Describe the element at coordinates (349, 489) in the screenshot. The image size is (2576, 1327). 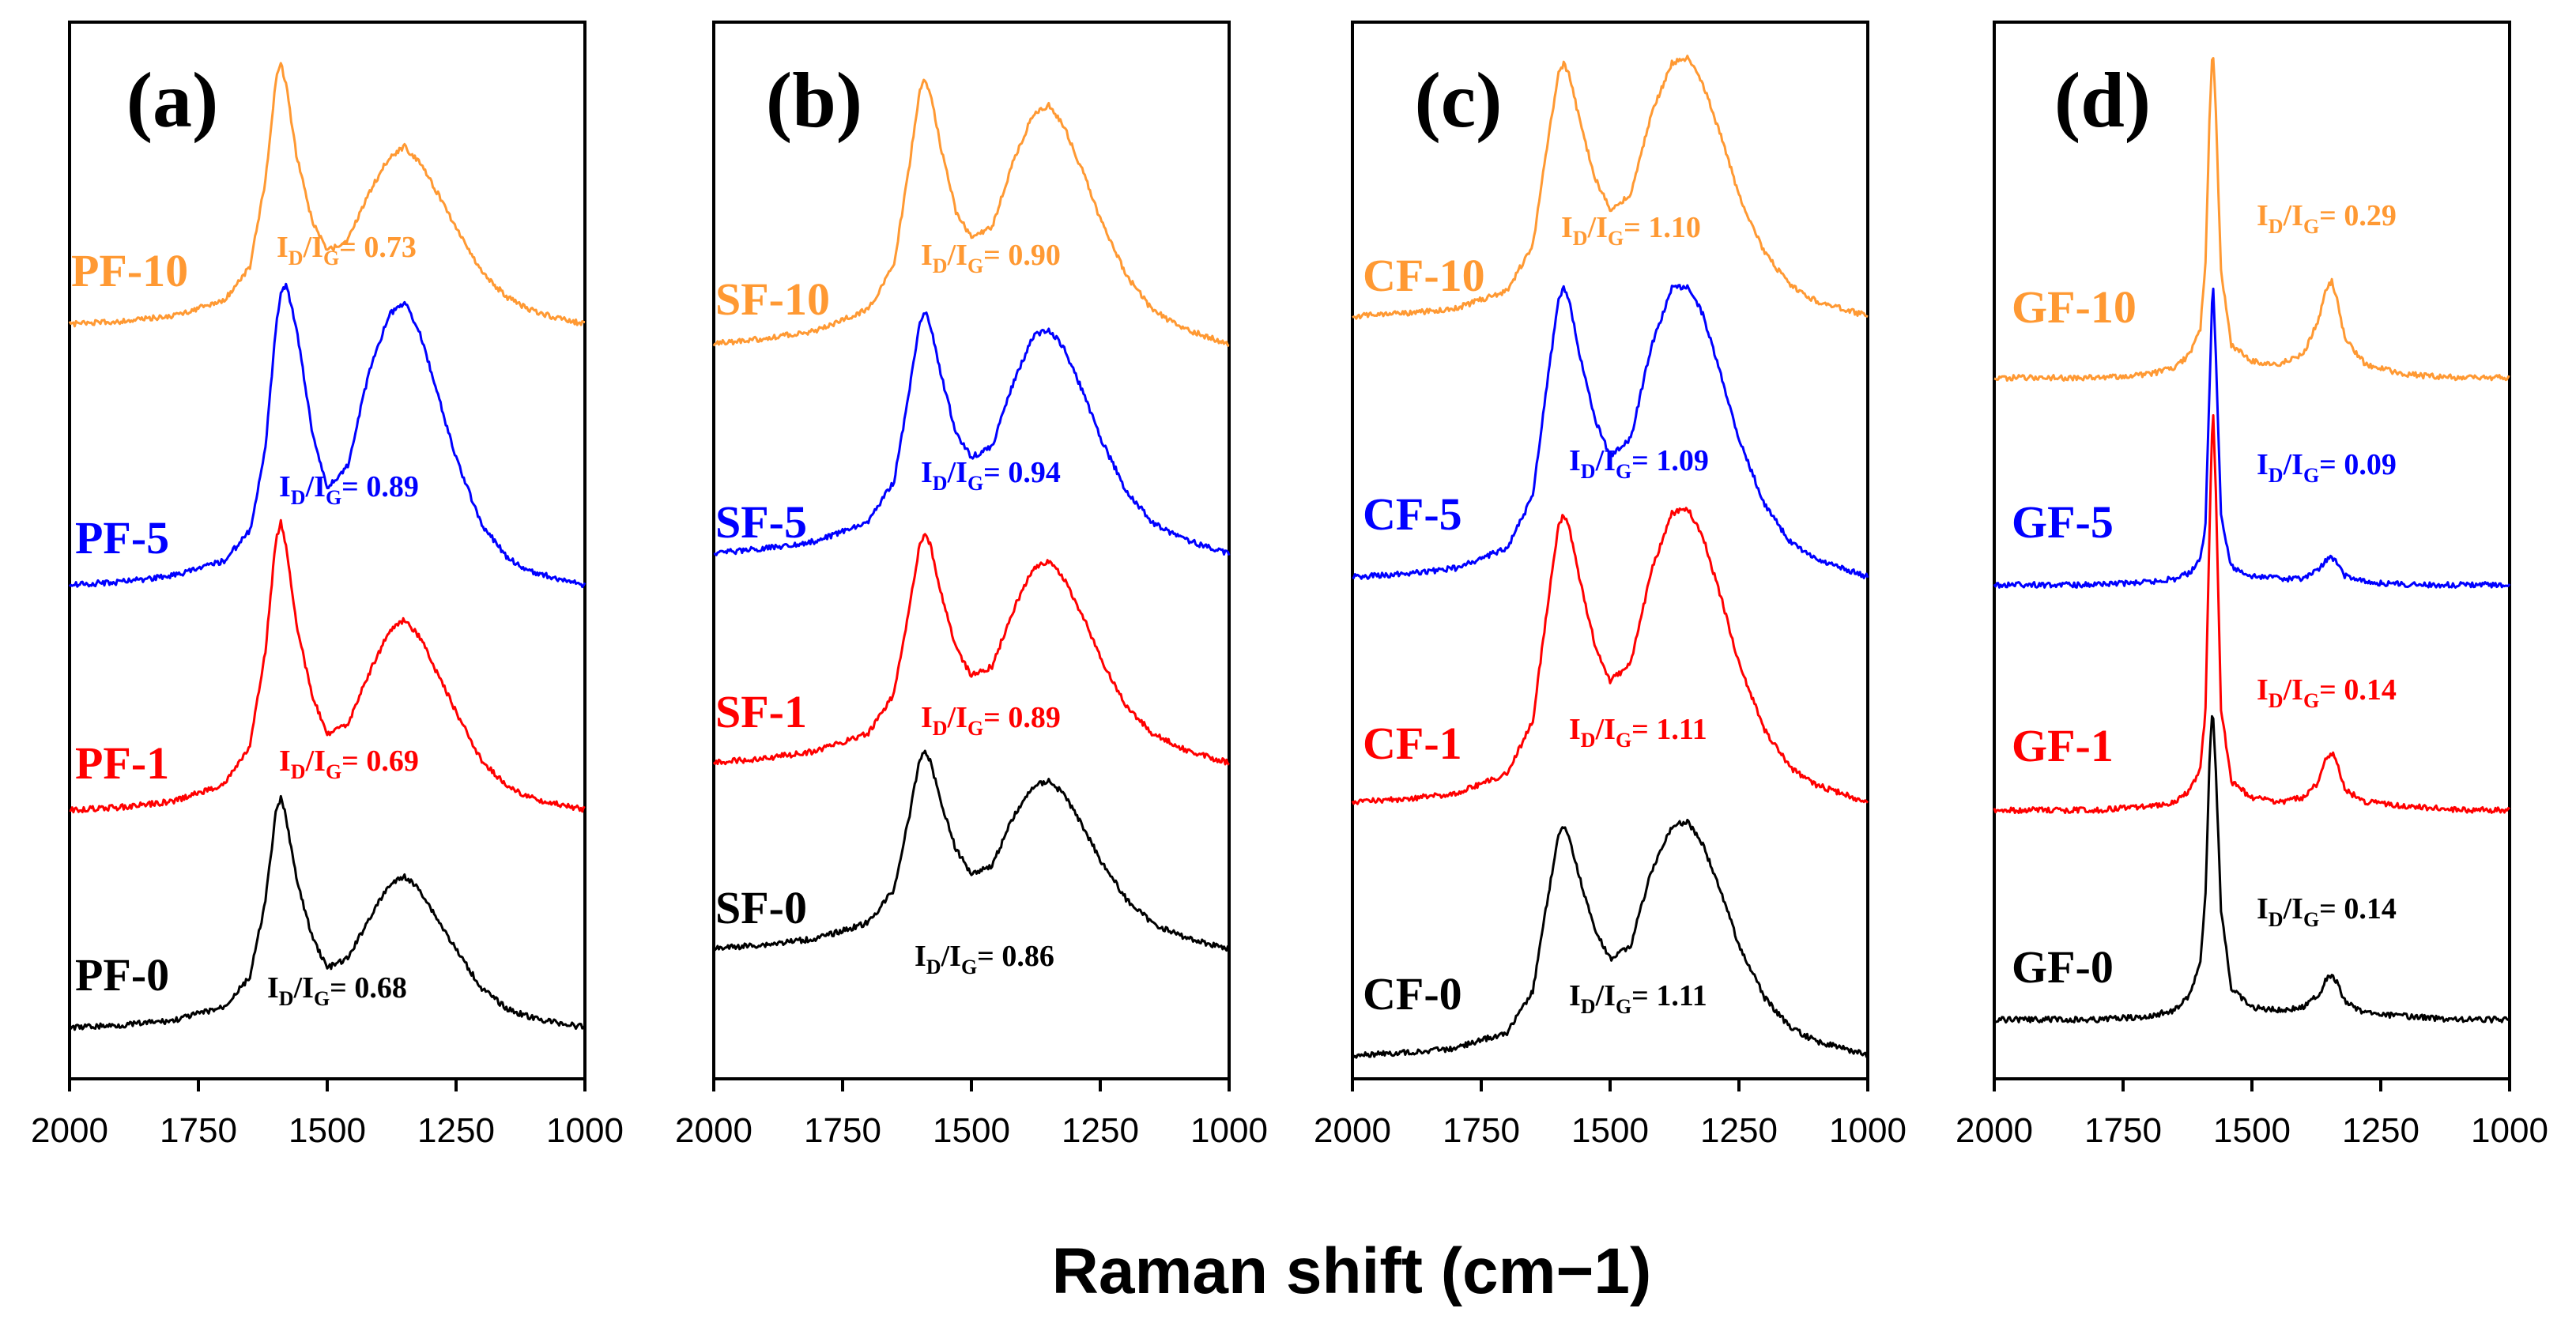
I see `ratio-label-pf-5: ID/IG= 0.89` at that location.